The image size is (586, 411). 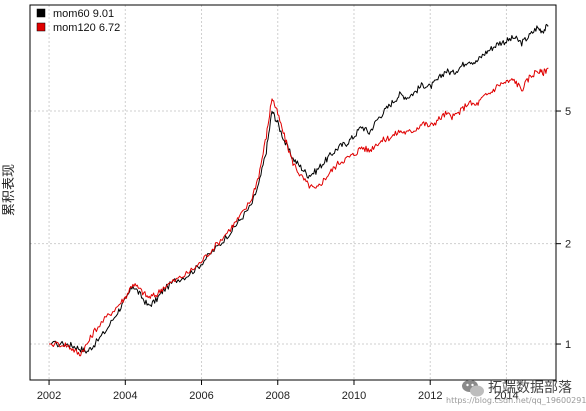 What do you see at coordinates (568, 245) in the screenshot?
I see `y-tick-label: 2` at bounding box center [568, 245].